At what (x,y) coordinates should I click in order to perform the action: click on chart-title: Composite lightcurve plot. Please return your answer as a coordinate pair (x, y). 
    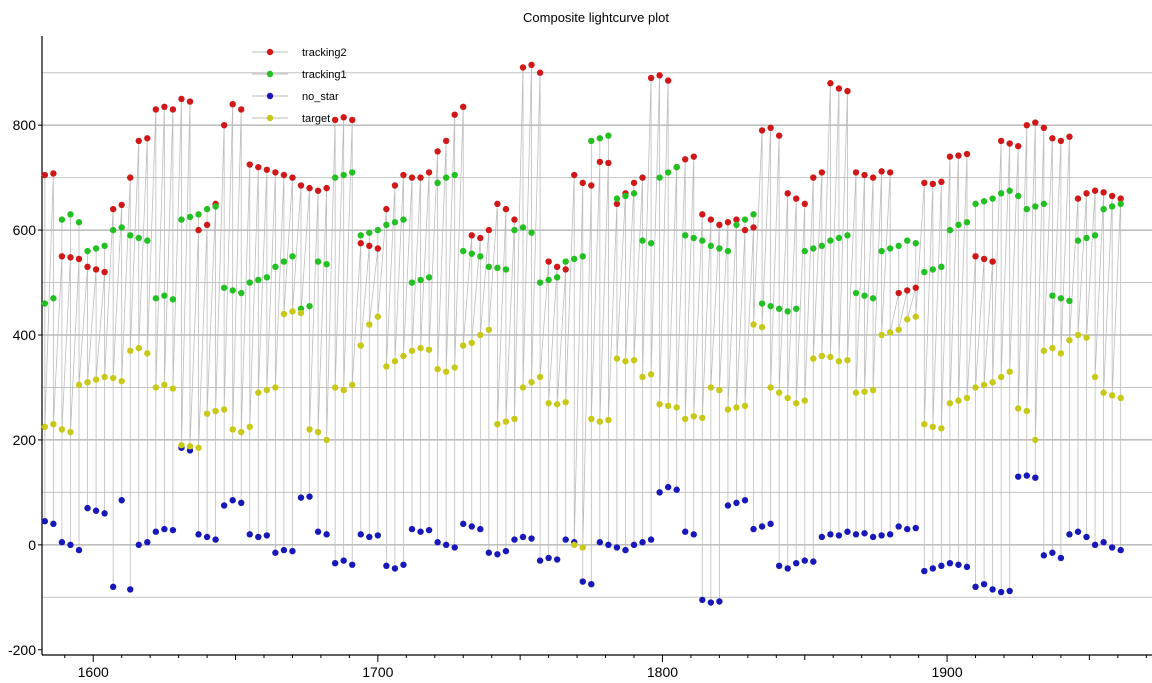
    Looking at the image, I should click on (596, 17).